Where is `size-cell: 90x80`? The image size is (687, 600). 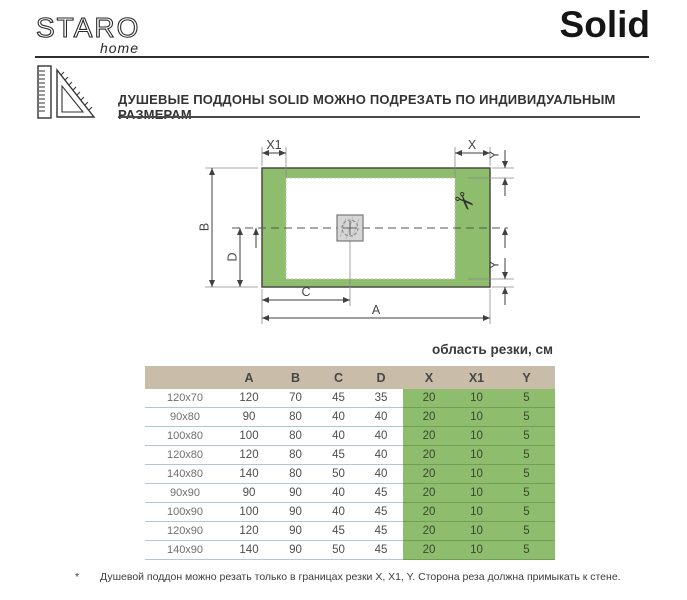
size-cell: 90x80 is located at coordinates (185, 417).